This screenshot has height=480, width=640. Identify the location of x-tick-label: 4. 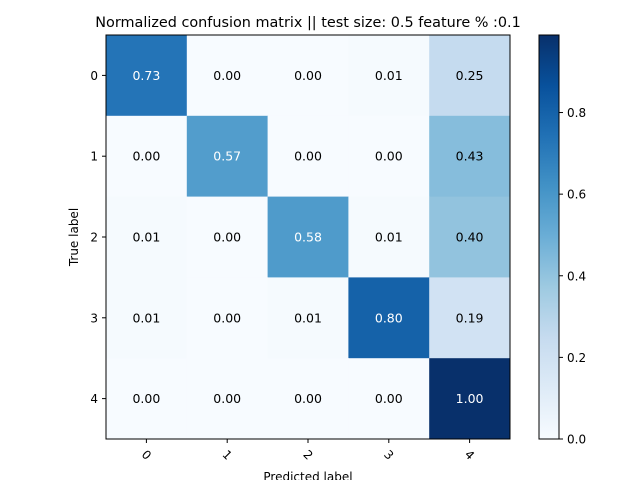
(469, 454).